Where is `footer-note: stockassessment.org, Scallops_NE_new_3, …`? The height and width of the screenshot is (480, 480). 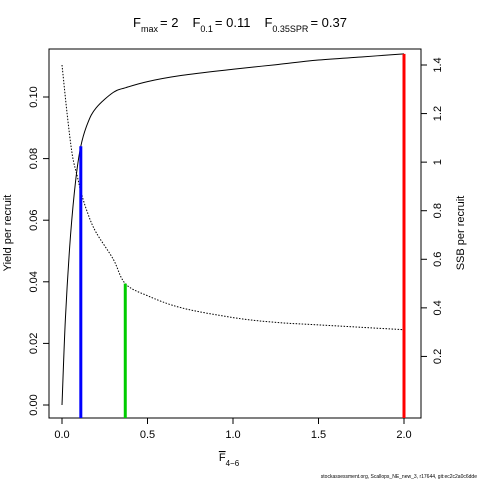
footer-note: stockassessment.org, Scallops_NE_new_3, … is located at coordinates (399, 477).